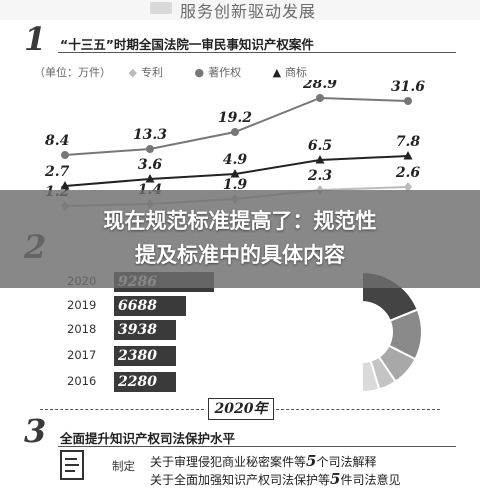 The image size is (480, 488). What do you see at coordinates (240, 255) in the screenshot?
I see `overlay-line-2: 提及标准中的具体内容` at bounding box center [240, 255].